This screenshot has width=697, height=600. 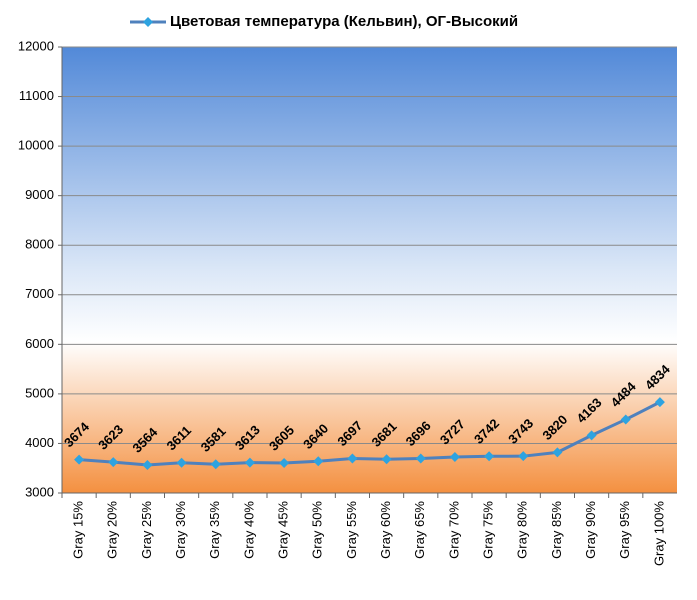 What do you see at coordinates (148, 22) in the screenshot?
I see `legend-marker` at bounding box center [148, 22].